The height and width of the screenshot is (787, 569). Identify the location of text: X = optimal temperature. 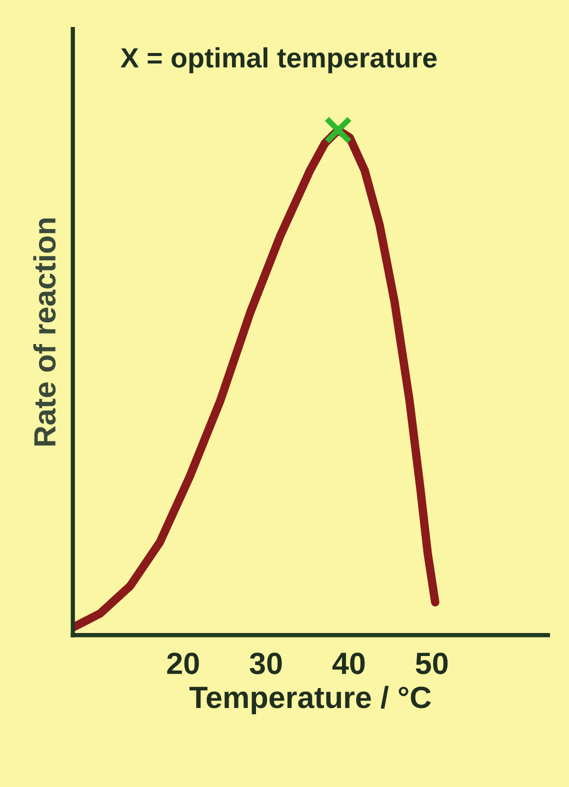
(278, 60).